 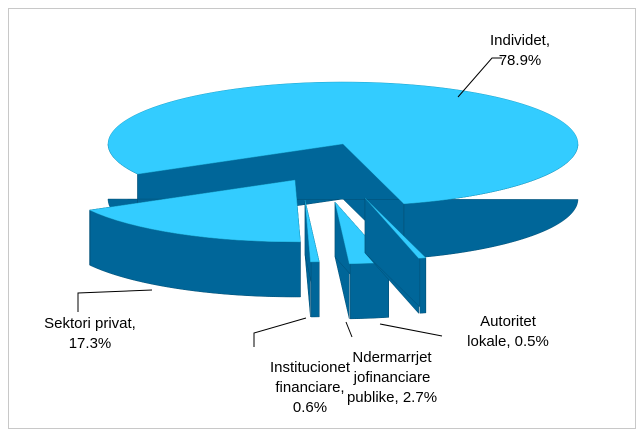 I want to click on data-label: 0.6%, so click(x=310, y=407).